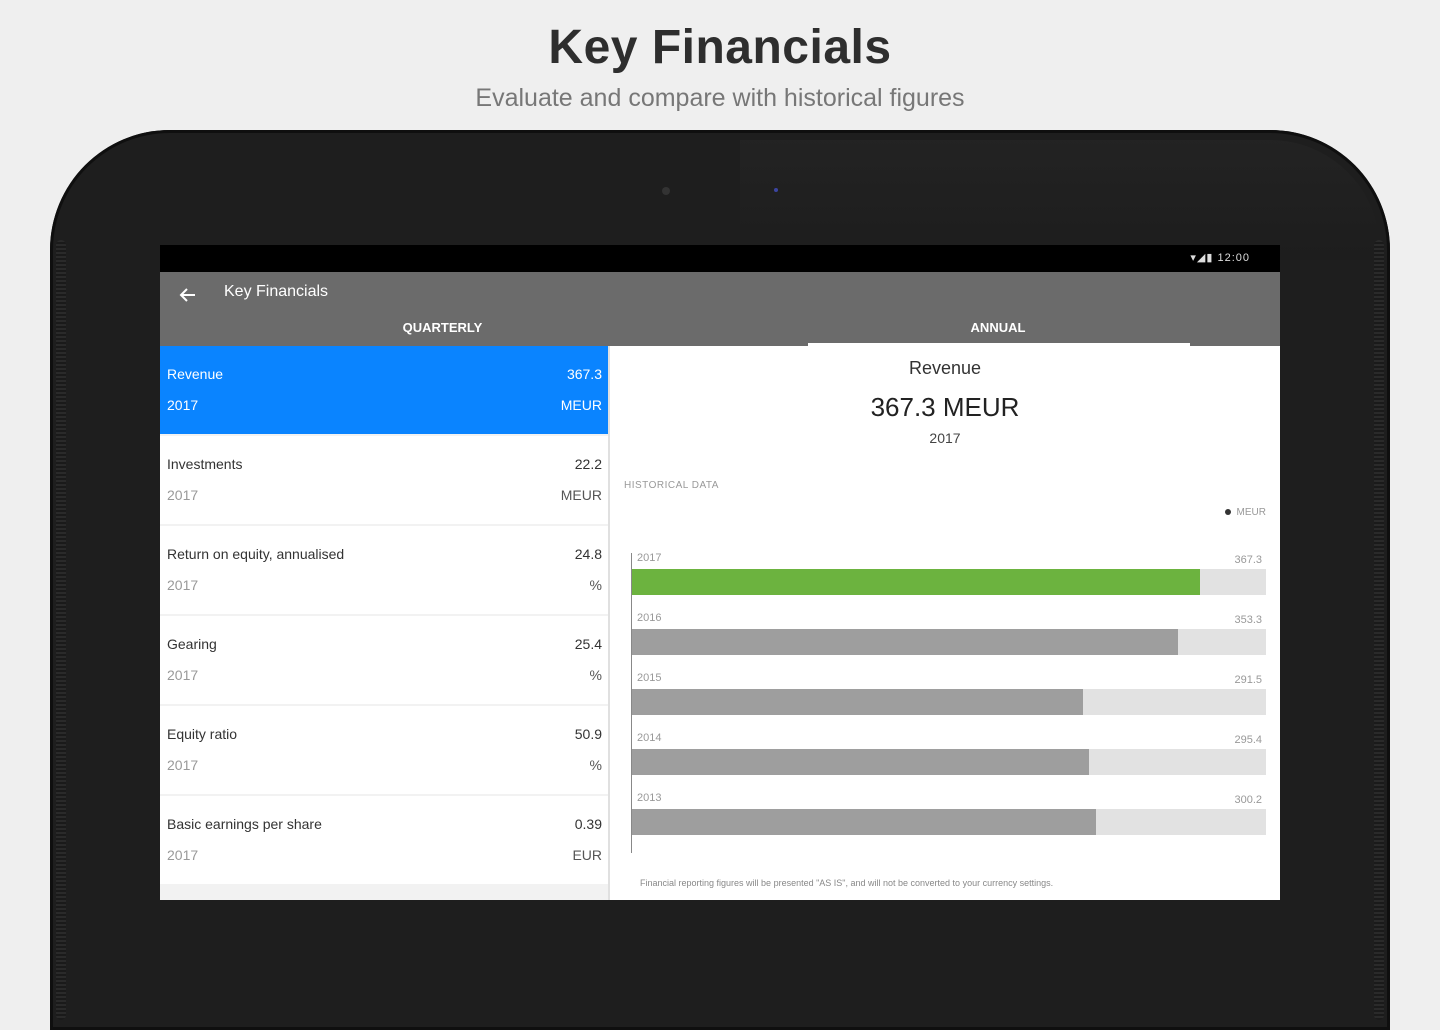 The image size is (1440, 1030). I want to click on status-icons: ▾◢▮ 12:00, so click(1220, 258).